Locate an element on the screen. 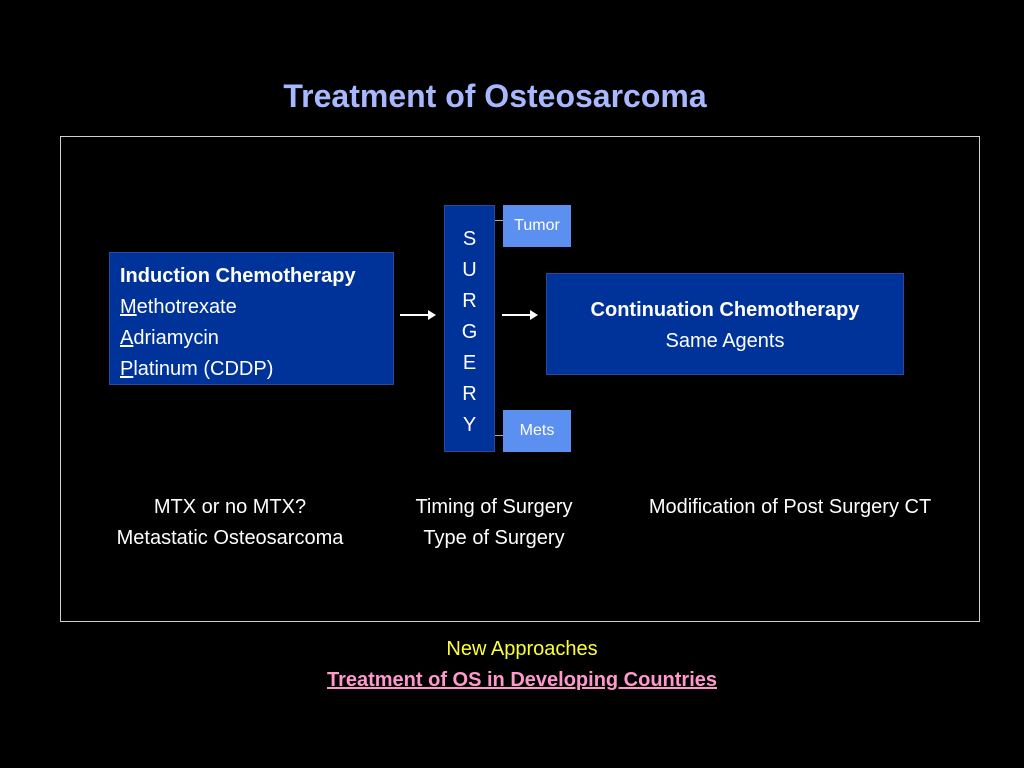 This screenshot has width=1024, height=768. question: Modification of Post Surgery CT is located at coordinates (790, 507).